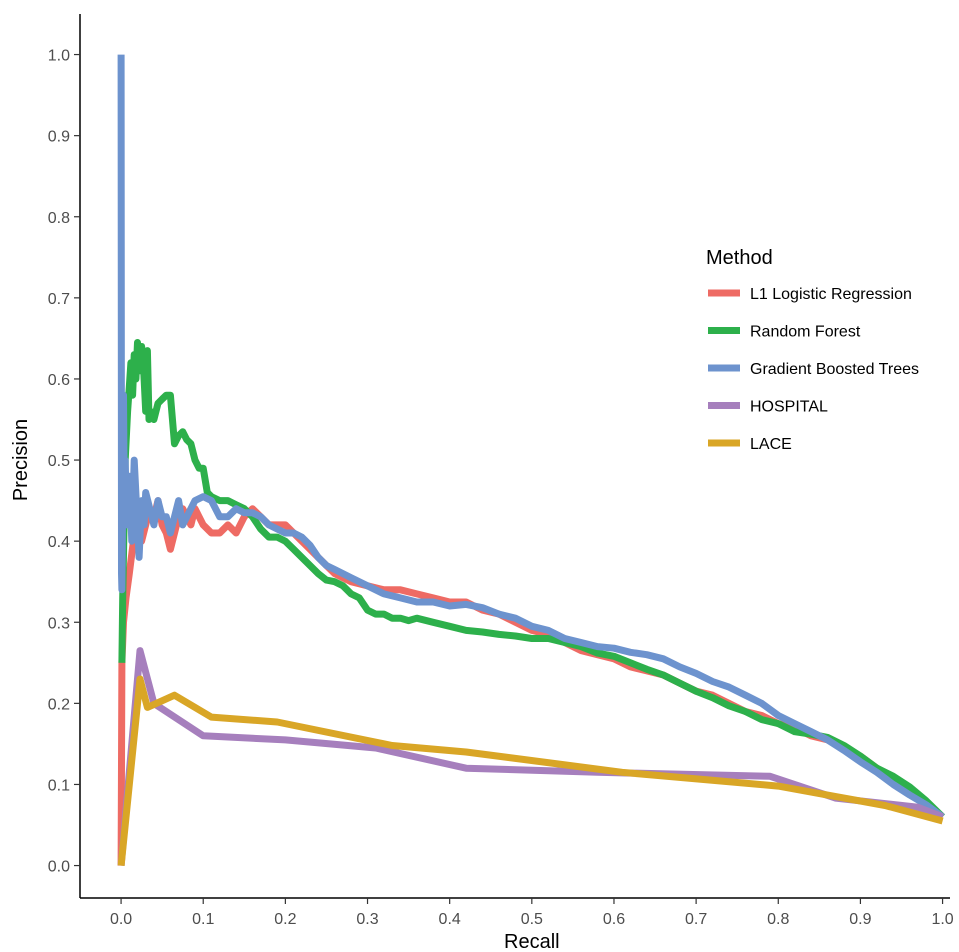  What do you see at coordinates (59, 623) in the screenshot?
I see `y-tick-label: 0.3` at bounding box center [59, 623].